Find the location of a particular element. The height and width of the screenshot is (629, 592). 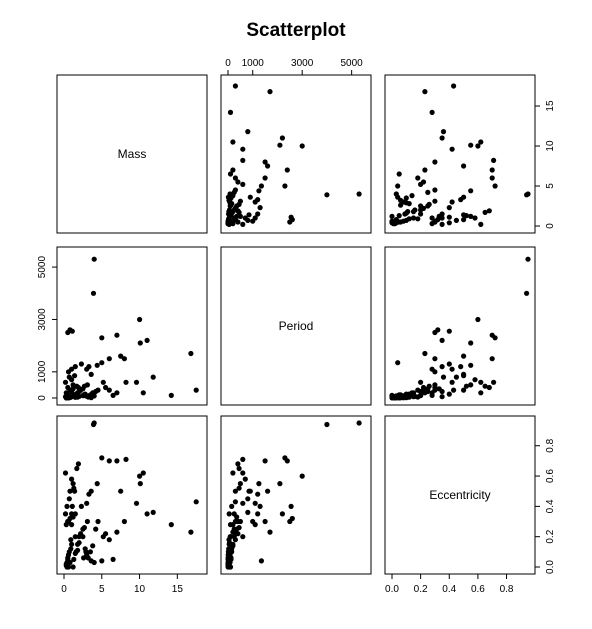

x-axis-eccentricity-bottom: 0.0 0.2 0.4 0.6 0.8 is located at coordinates (449, 584).